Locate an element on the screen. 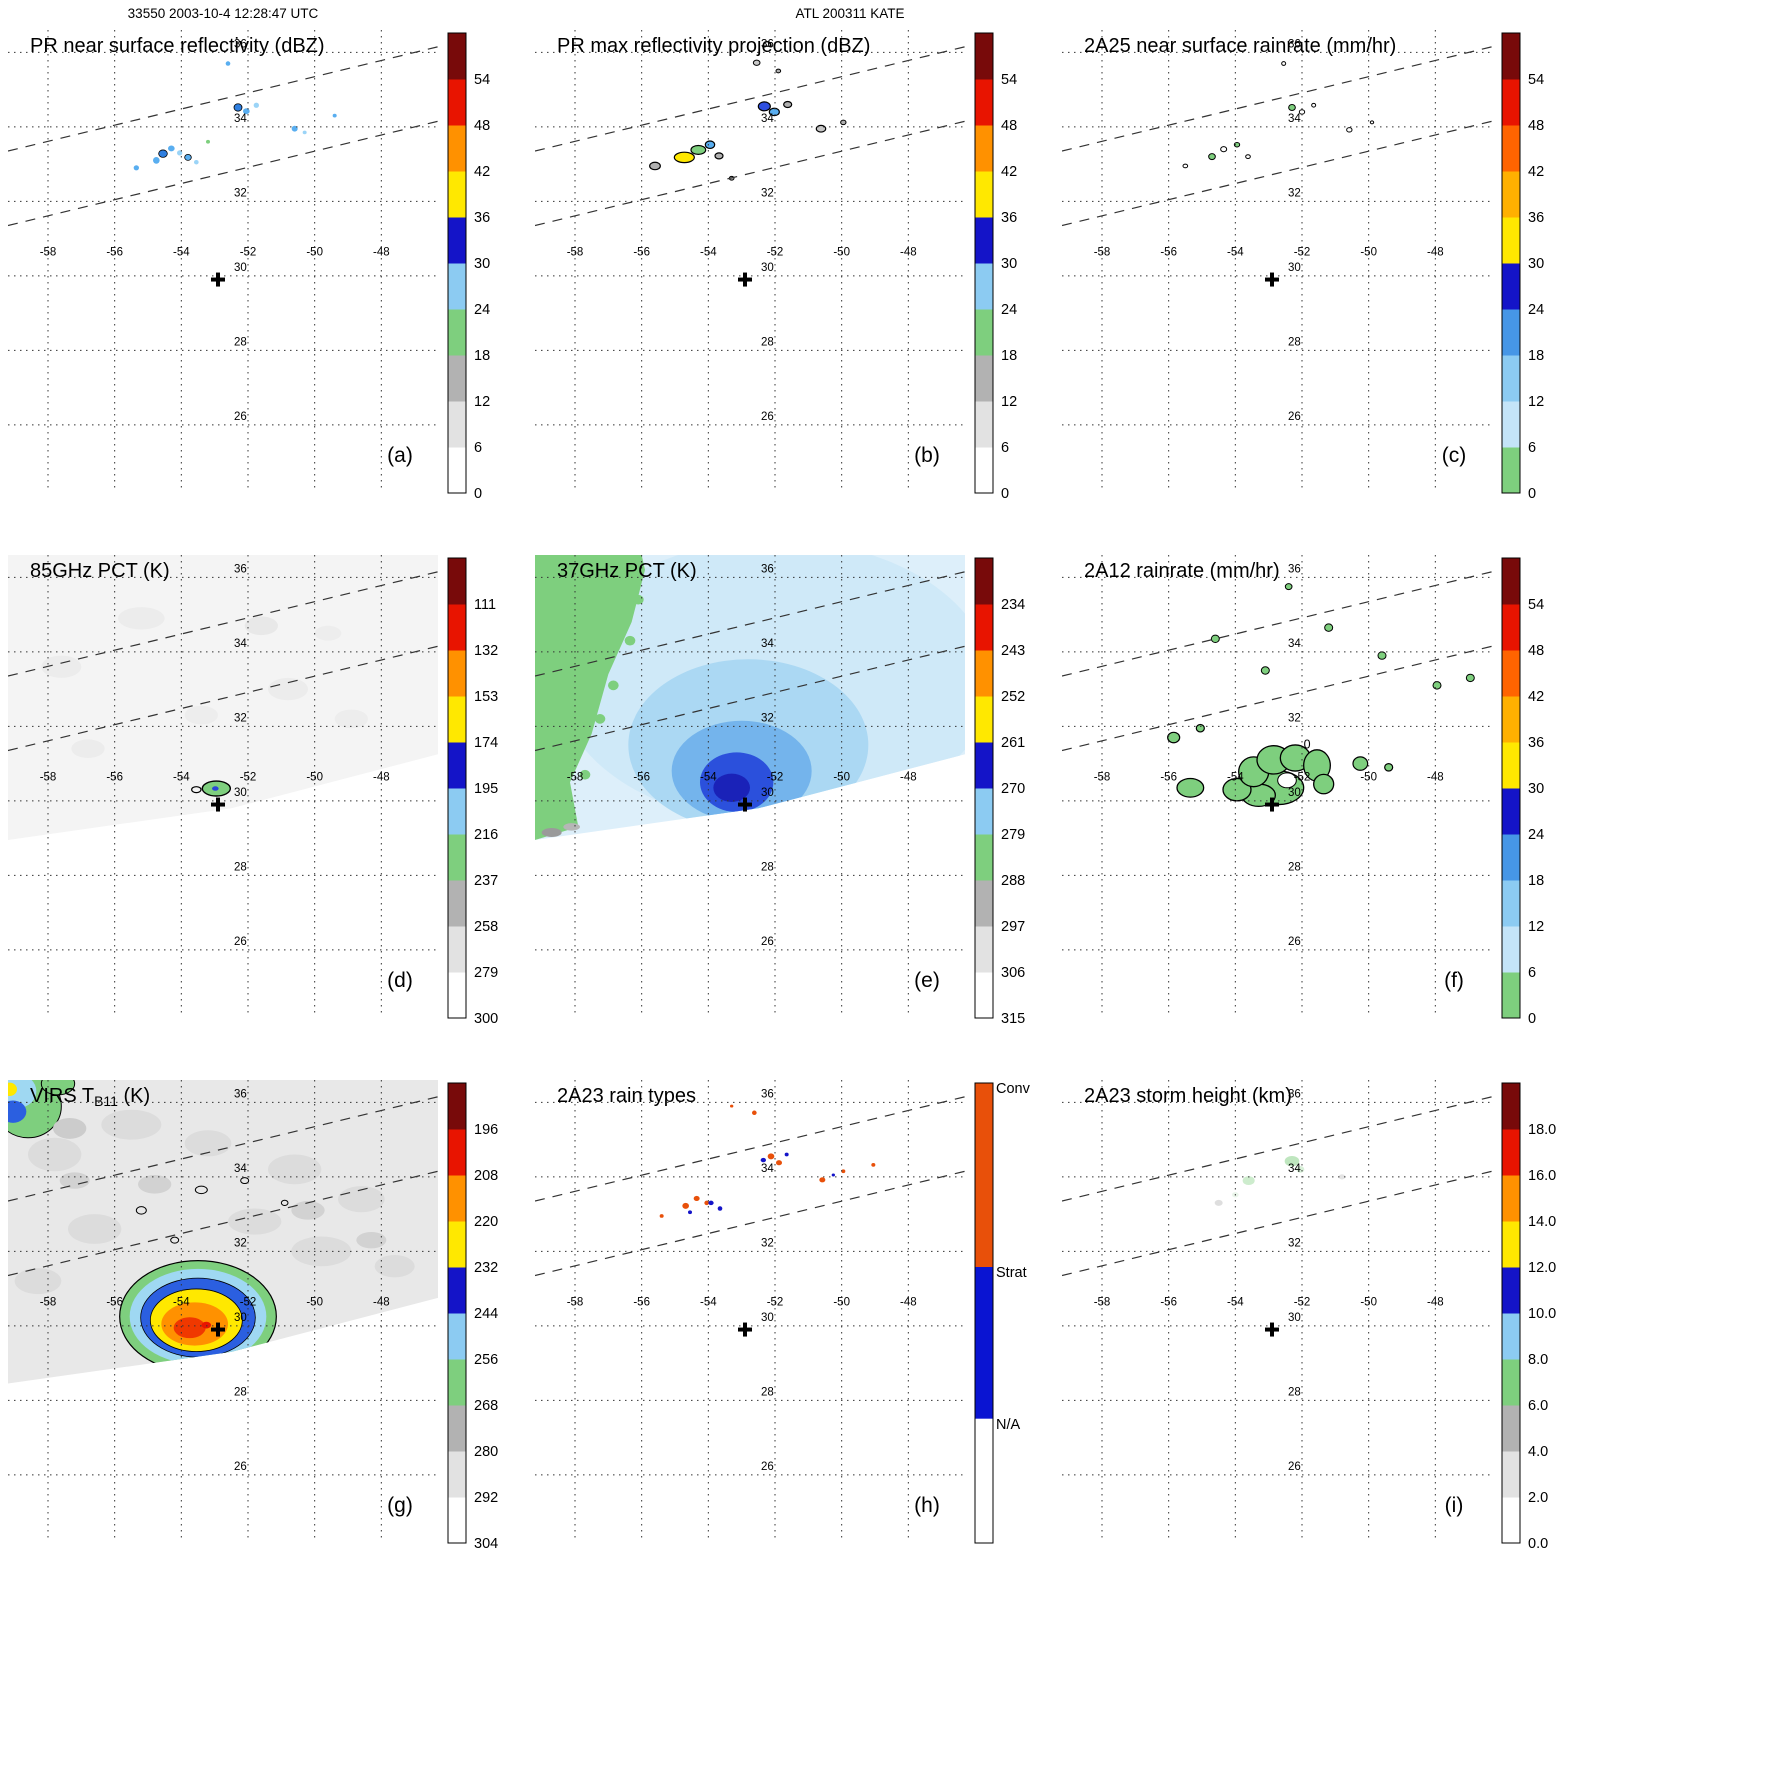 This screenshot has width=1771, height=1771. svg-text: 54 is located at coordinates (1536, 605).